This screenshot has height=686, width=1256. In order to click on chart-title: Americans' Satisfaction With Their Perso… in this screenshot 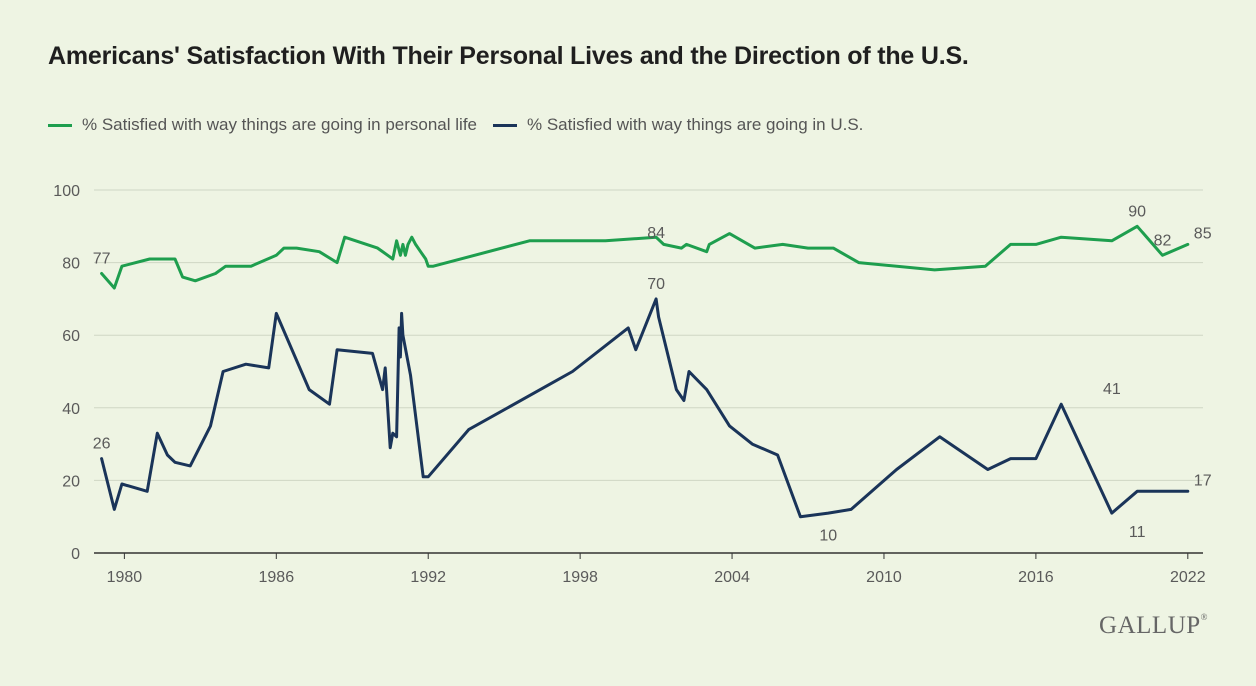, I will do `click(508, 56)`.